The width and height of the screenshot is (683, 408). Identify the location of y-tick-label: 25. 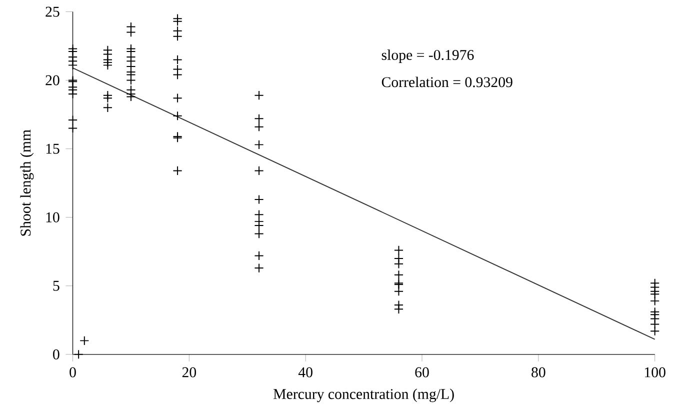
(53, 11).